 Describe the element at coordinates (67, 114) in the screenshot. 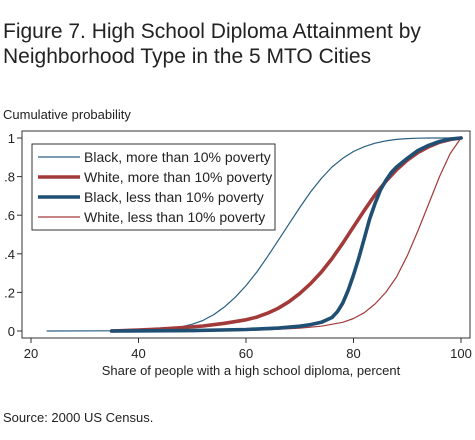

I see `y-axis-label: Cumulative probability` at that location.